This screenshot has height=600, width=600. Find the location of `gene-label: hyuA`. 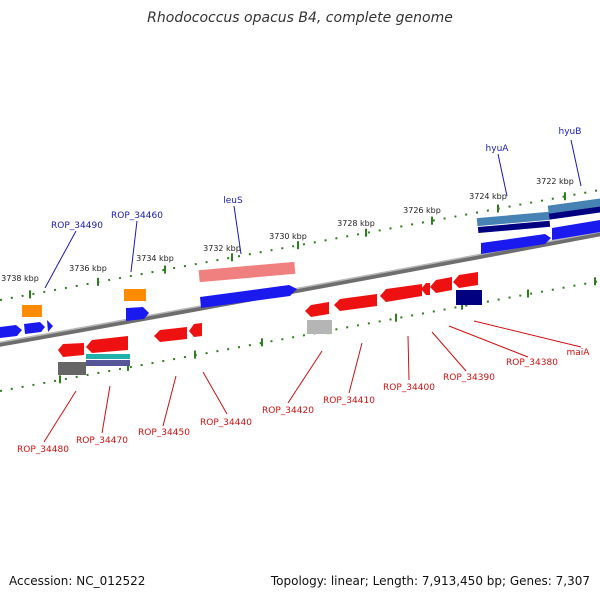

gene-label: hyuA is located at coordinates (498, 149).